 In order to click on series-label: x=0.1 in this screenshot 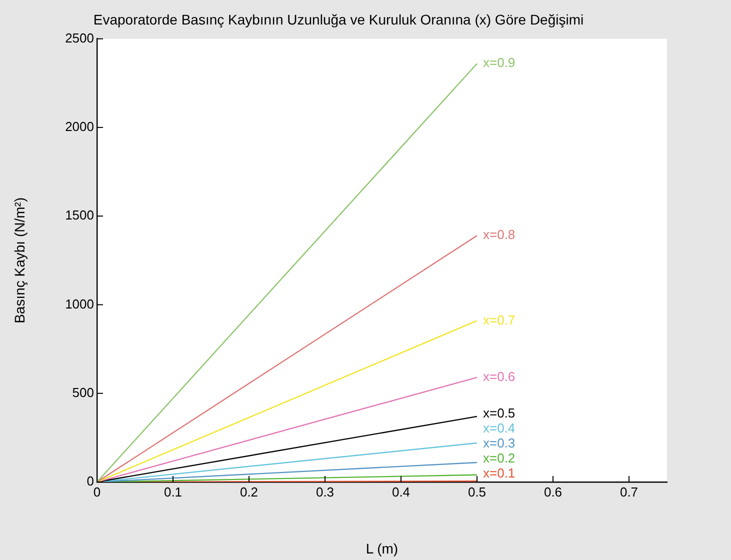, I will do `click(499, 473)`.